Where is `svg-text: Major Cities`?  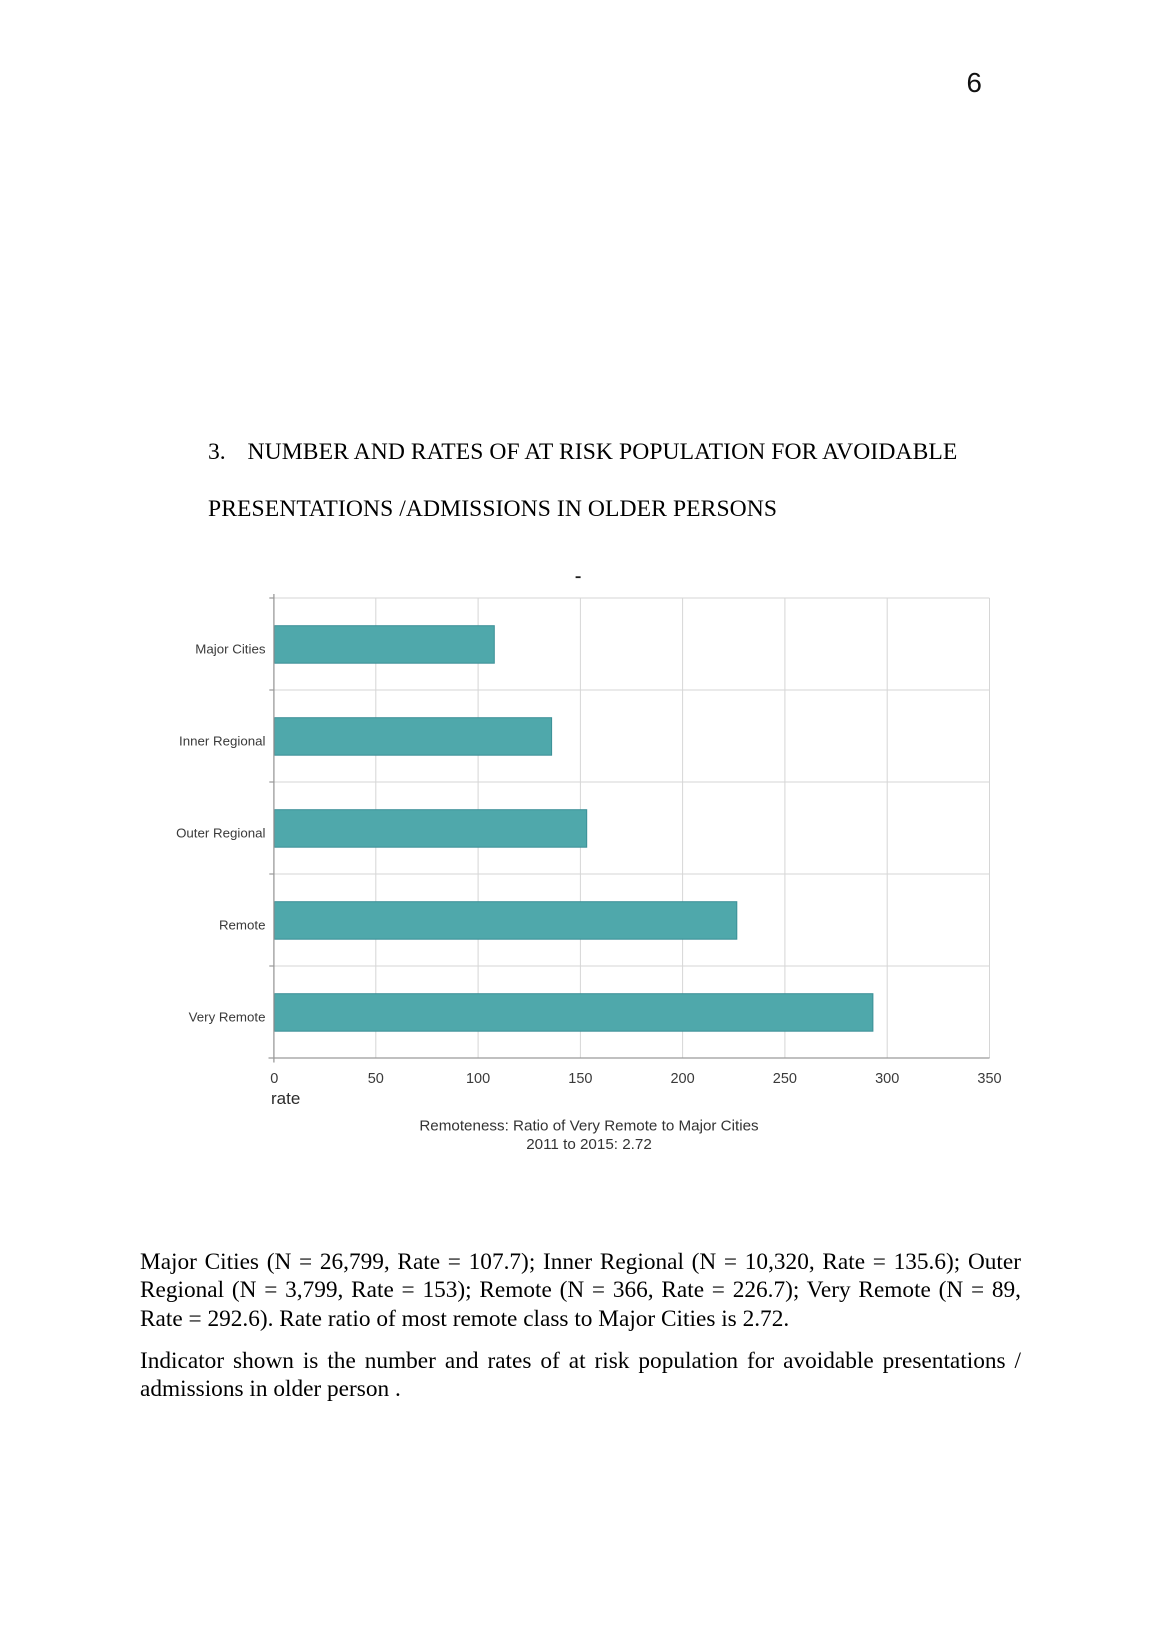 svg-text: Major Cities is located at coordinates (230, 649).